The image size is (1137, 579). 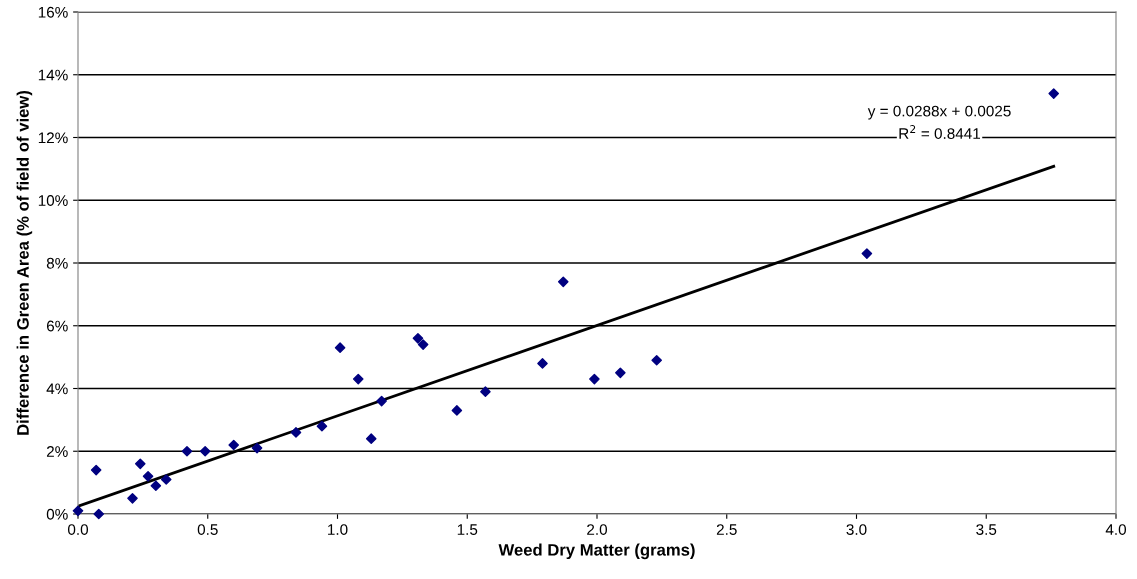 What do you see at coordinates (597, 529) in the screenshot?
I see `x-tick-label: 2.0` at bounding box center [597, 529].